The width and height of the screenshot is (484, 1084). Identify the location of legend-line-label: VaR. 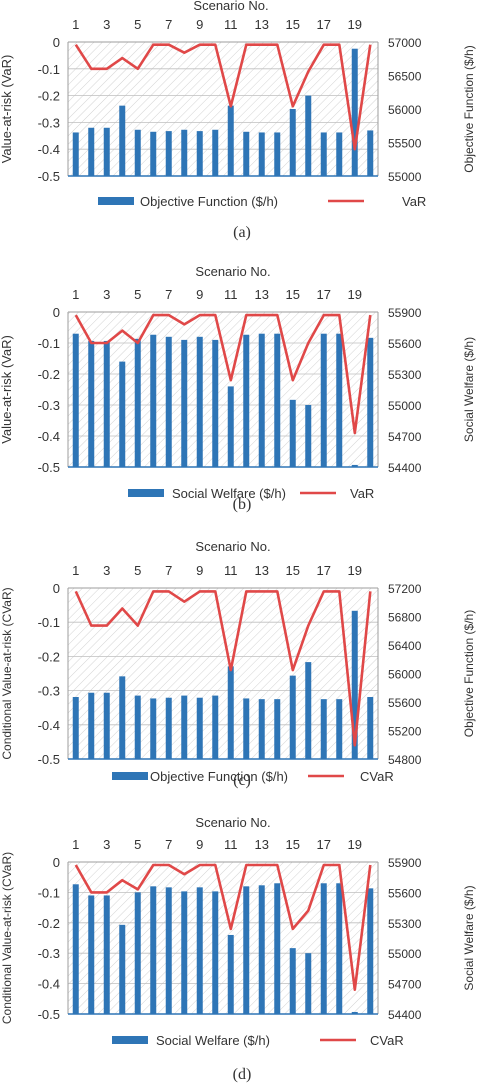
(362, 493).